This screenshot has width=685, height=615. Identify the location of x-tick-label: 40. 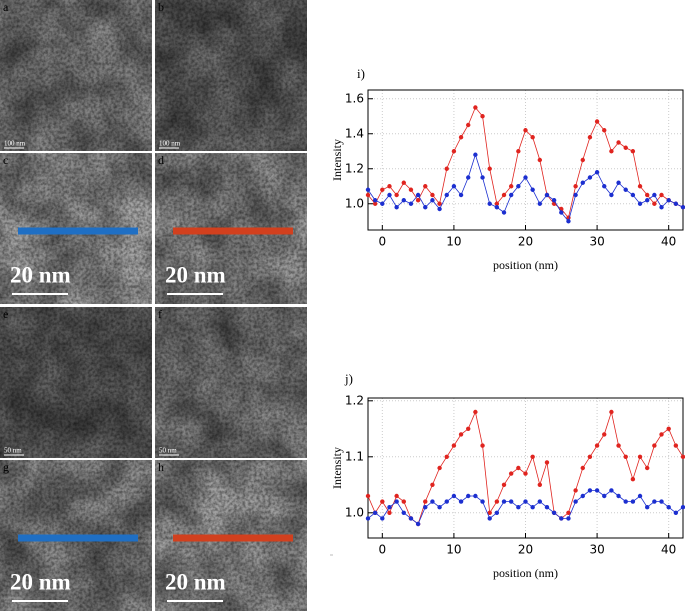
(668, 550).